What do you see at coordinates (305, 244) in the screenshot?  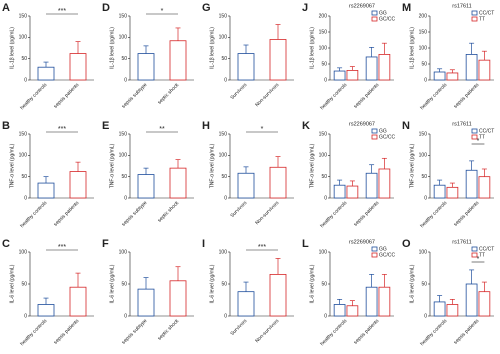 I see `panel-letter: L` at bounding box center [305, 244].